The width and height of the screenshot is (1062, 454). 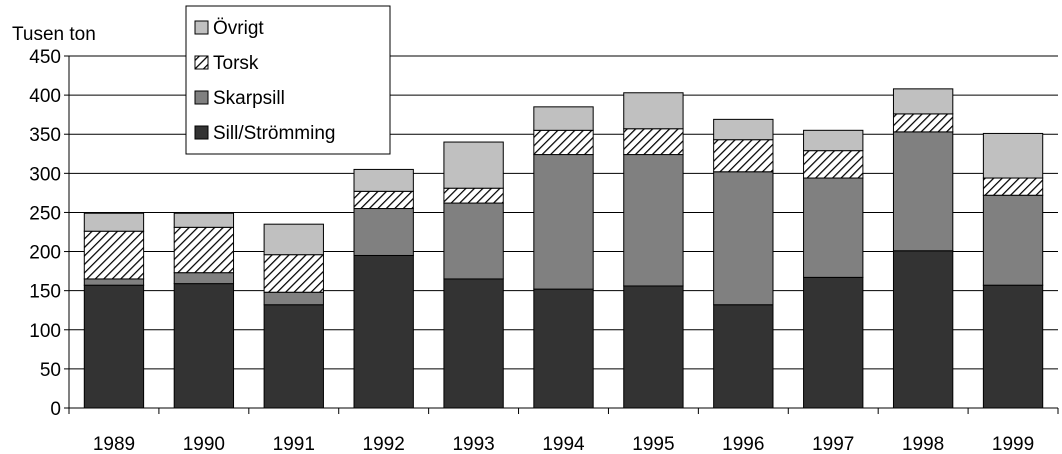 I want to click on x-tick-label: 1997, so click(x=833, y=444).